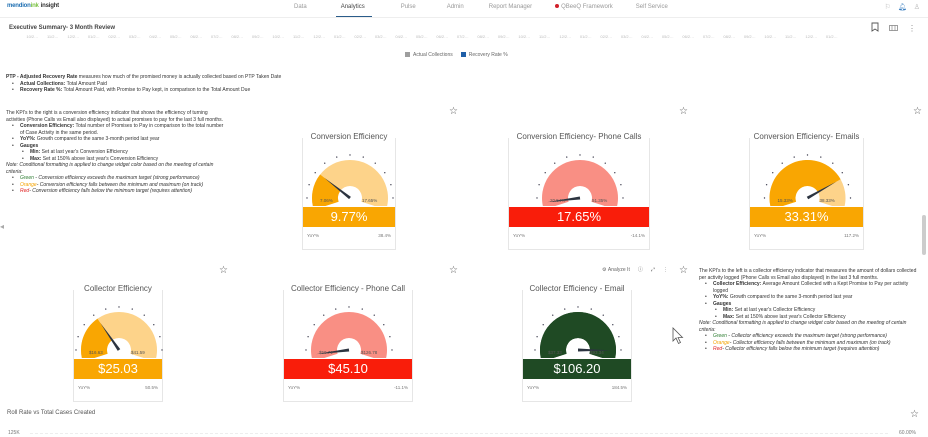  Describe the element at coordinates (488, 55) in the screenshot. I see `legend-label: Recovery Rate %` at that location.